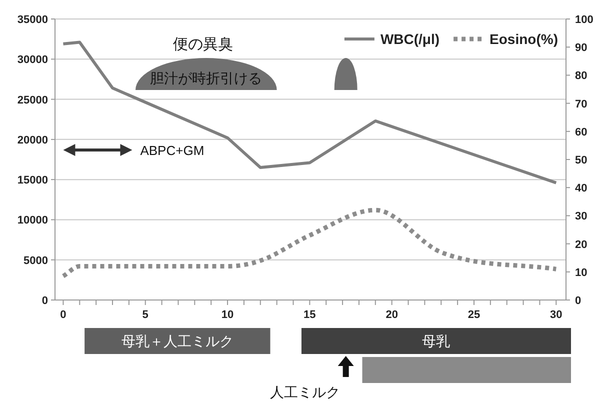  What do you see at coordinates (177, 341) in the screenshot?
I see `text: 母乳＋人工ミルク` at bounding box center [177, 341].